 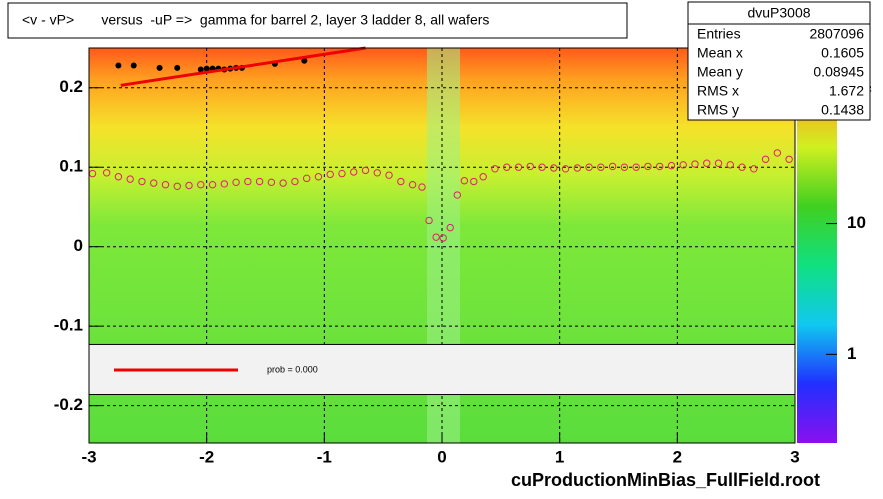 What do you see at coordinates (842, 53) in the screenshot?
I see `stats-value: 0.1605` at bounding box center [842, 53].